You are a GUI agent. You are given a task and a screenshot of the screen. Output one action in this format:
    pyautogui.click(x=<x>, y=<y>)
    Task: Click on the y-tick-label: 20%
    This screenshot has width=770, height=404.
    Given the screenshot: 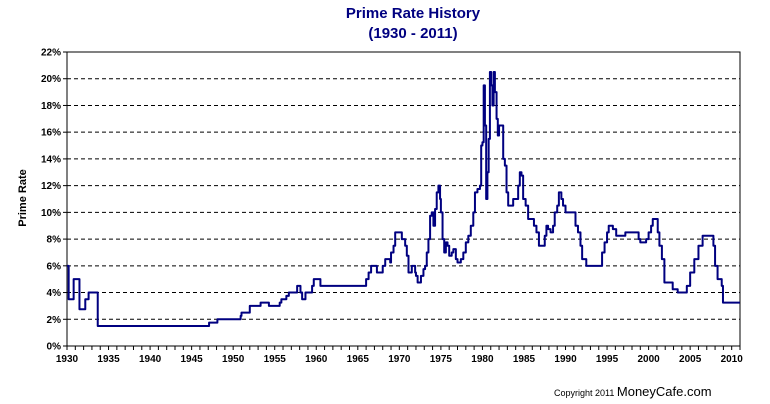 What is the action you would take?
    pyautogui.click(x=51, y=79)
    